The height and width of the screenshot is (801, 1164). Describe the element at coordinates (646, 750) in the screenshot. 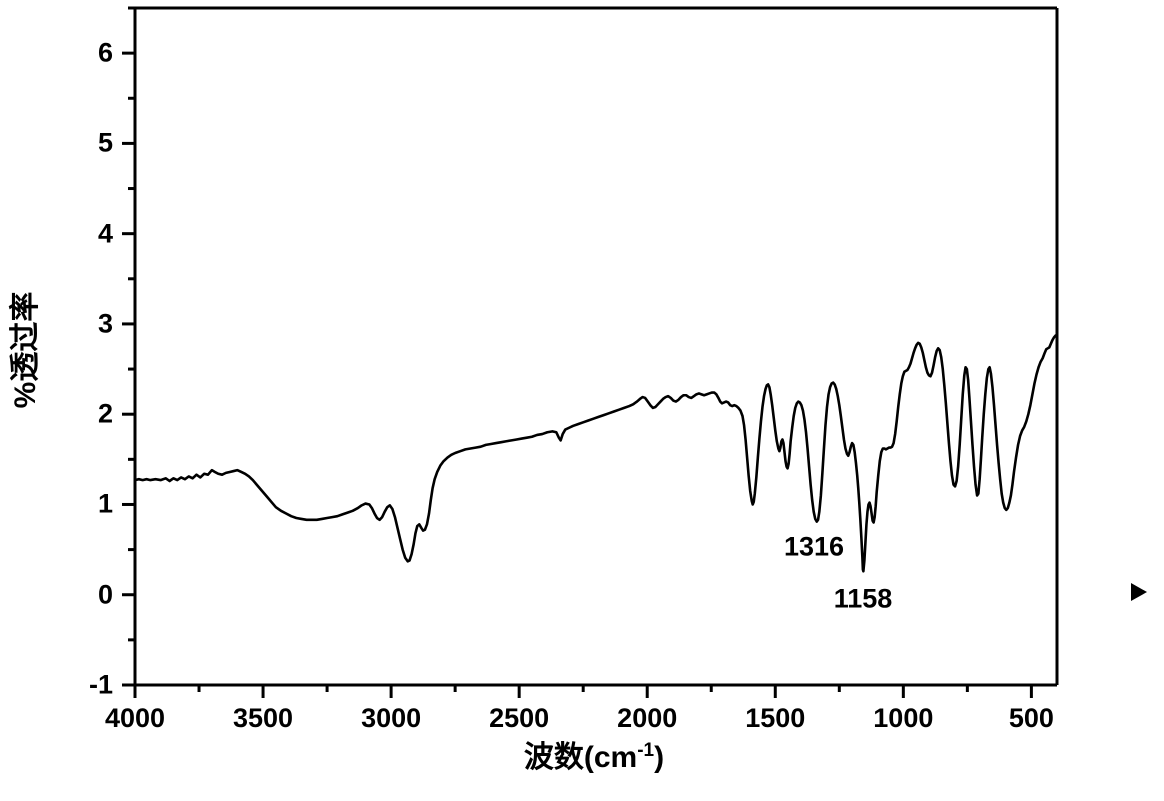

I see `x-axis-title-exponent: -1` at that location.